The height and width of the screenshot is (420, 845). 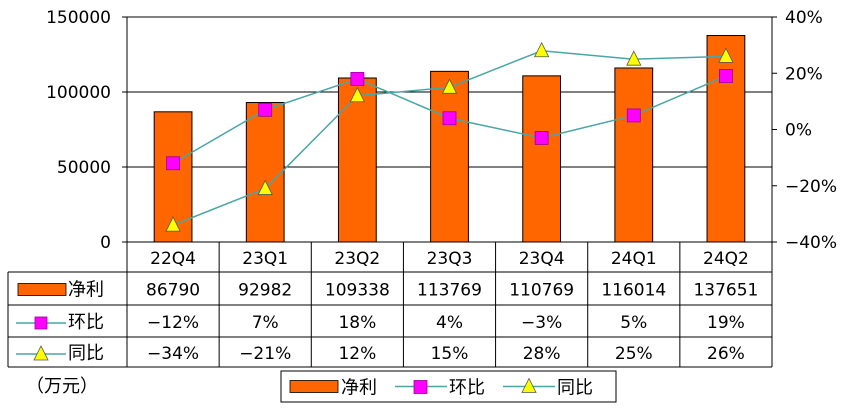 I want to click on data-label: 28%, so click(x=542, y=354).